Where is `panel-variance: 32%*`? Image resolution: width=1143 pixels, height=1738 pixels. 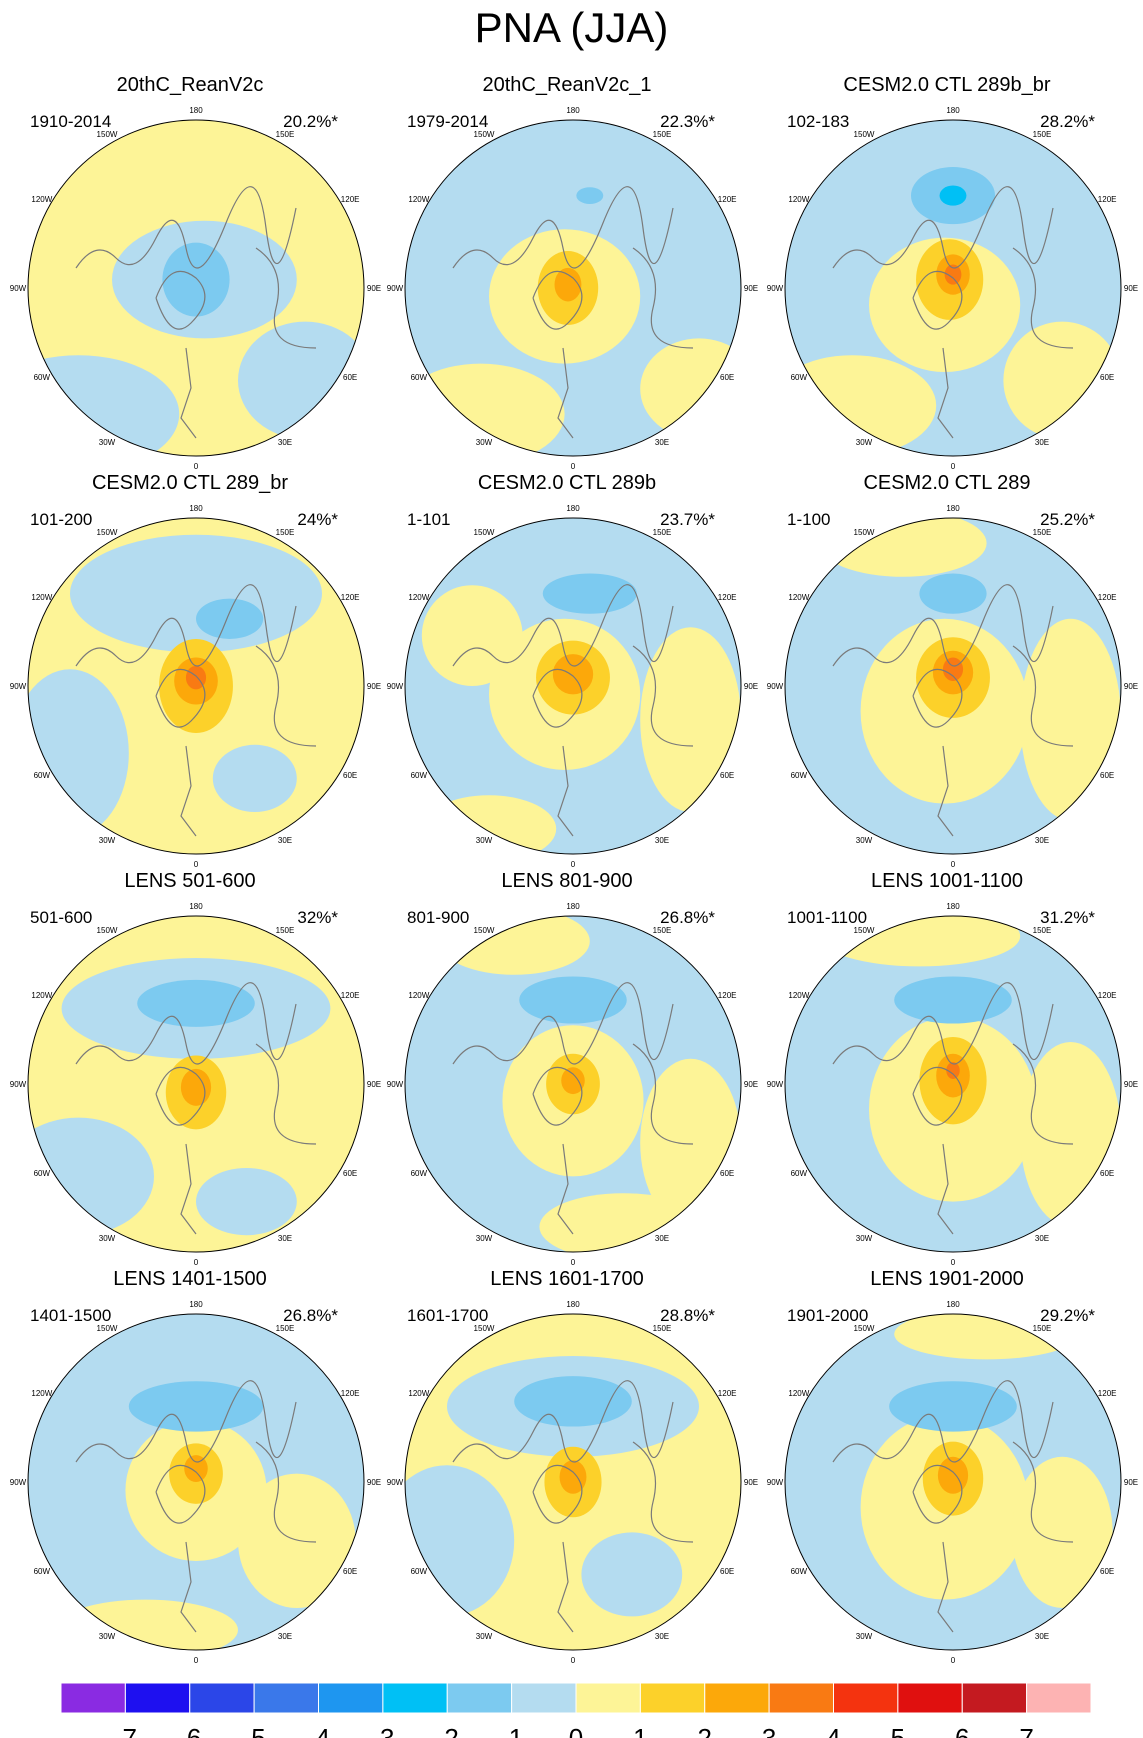 panel-variance: 32%* is located at coordinates (317, 917).